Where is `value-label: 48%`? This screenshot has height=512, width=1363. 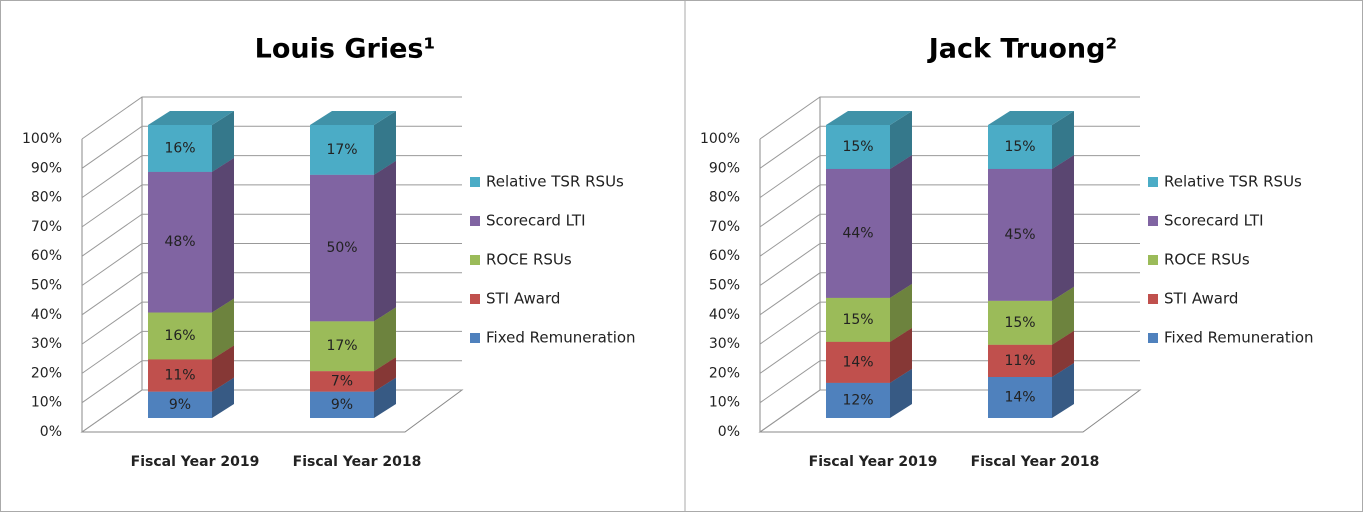
value-label: 48% is located at coordinates (179, 242).